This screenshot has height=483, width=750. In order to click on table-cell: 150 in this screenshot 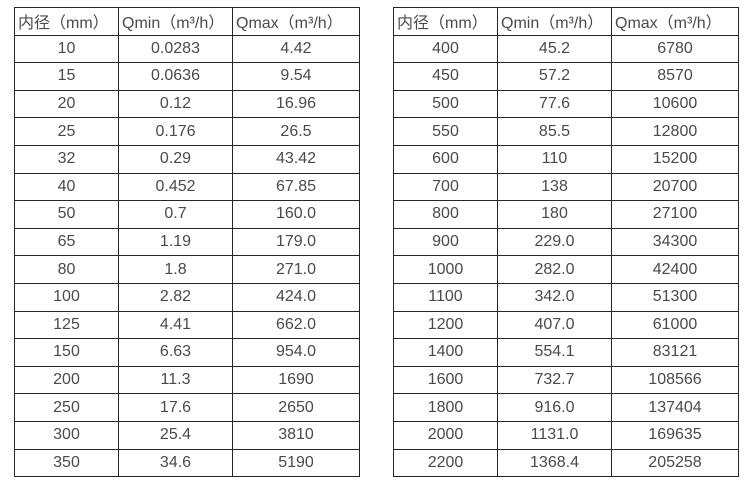, I will do `click(66, 352)`.